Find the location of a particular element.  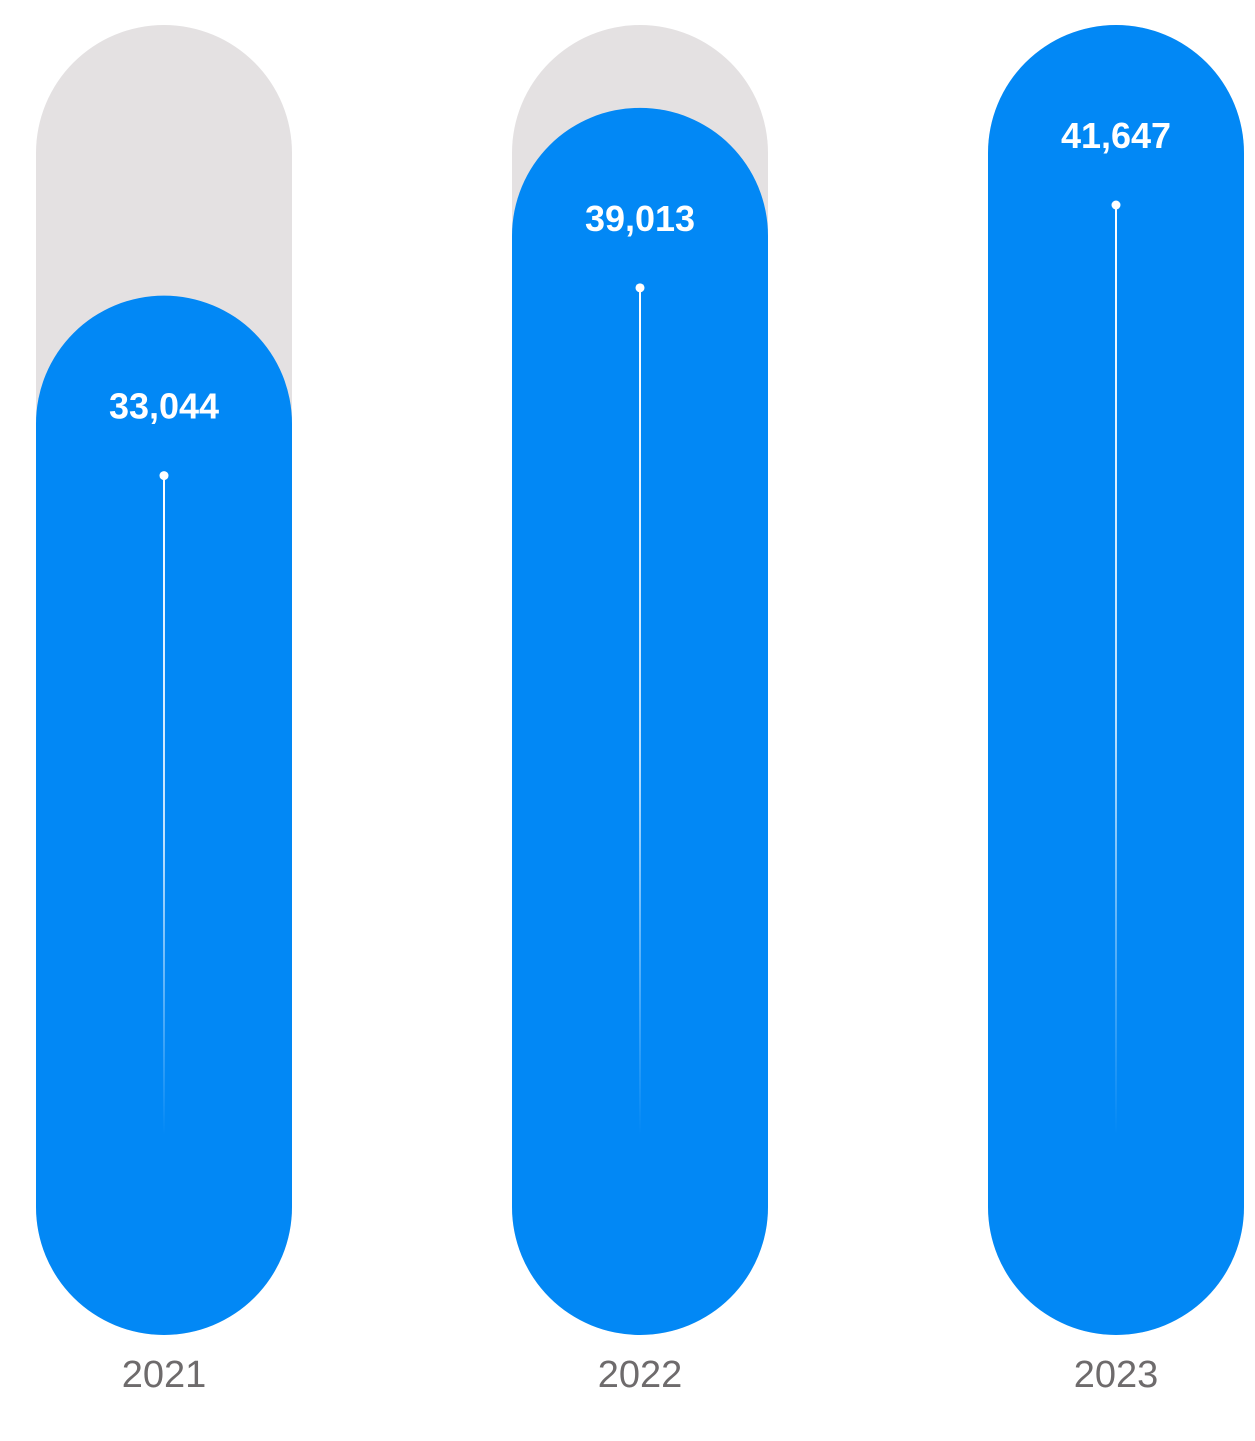

category-label: 2022 is located at coordinates (640, 1375).